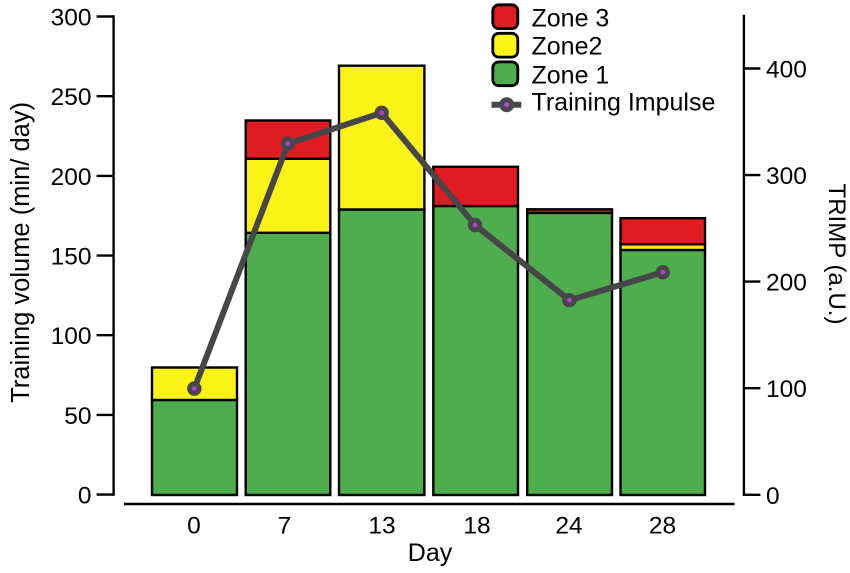  I want to click on svg-text: 13, so click(381, 526).